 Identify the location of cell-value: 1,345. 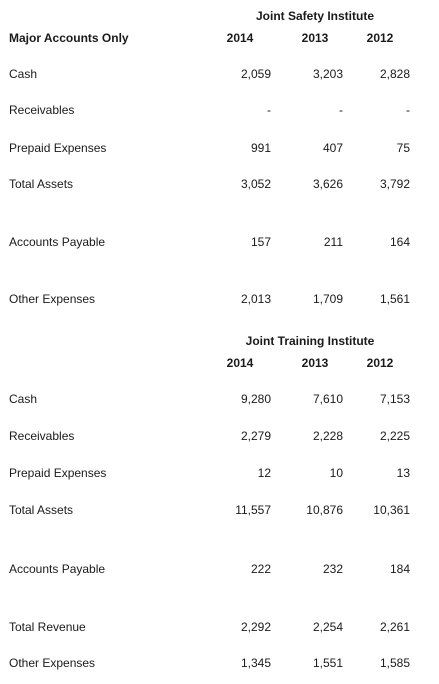
(255, 663).